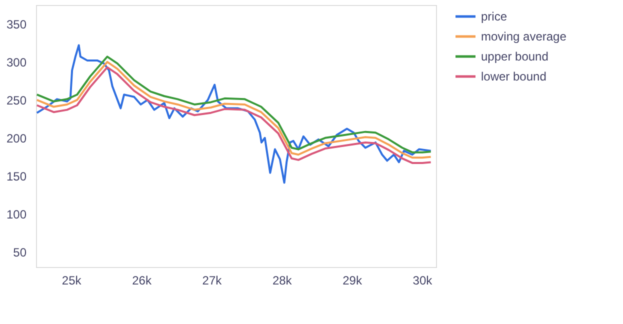 The image size is (623, 324). What do you see at coordinates (16, 176) in the screenshot?
I see `y-tick-label: 150` at bounding box center [16, 176].